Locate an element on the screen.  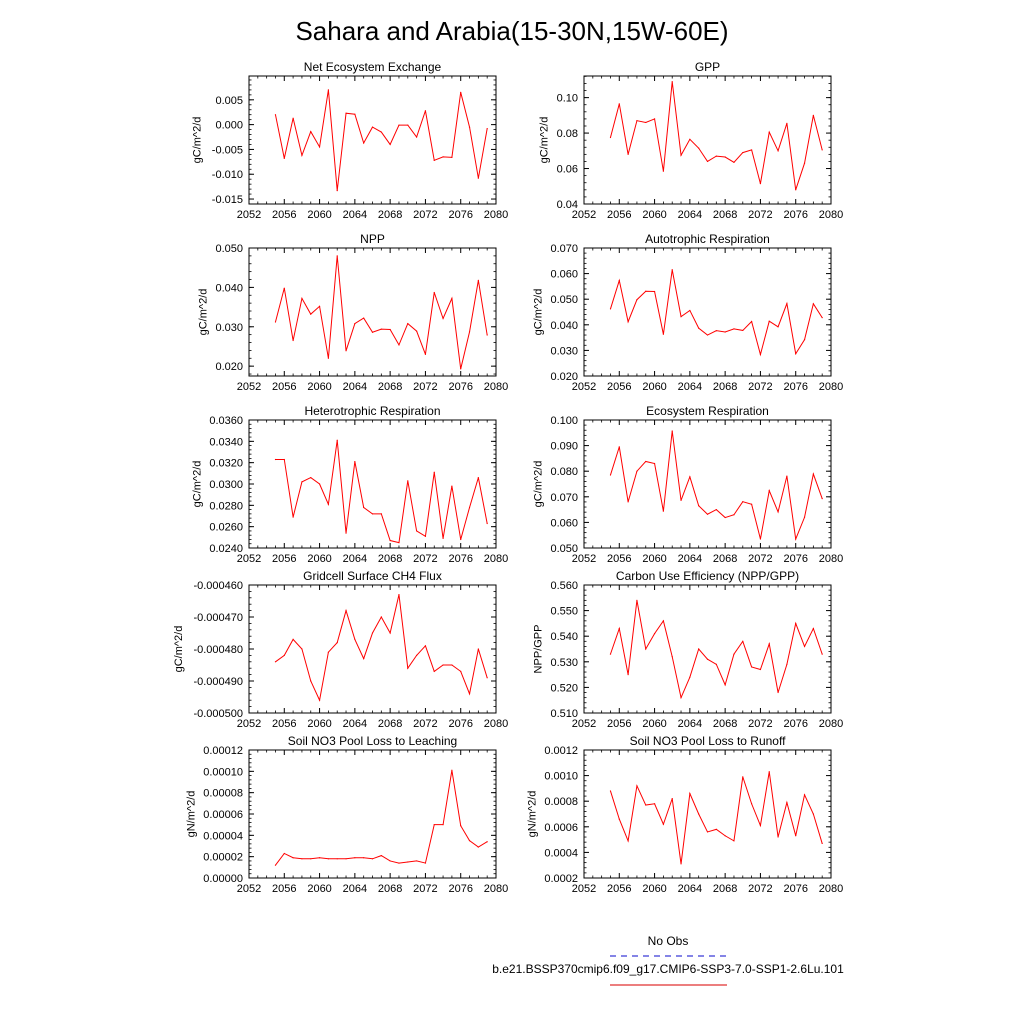
y-tick-label: 0.00000 is located at coordinates (223, 879).